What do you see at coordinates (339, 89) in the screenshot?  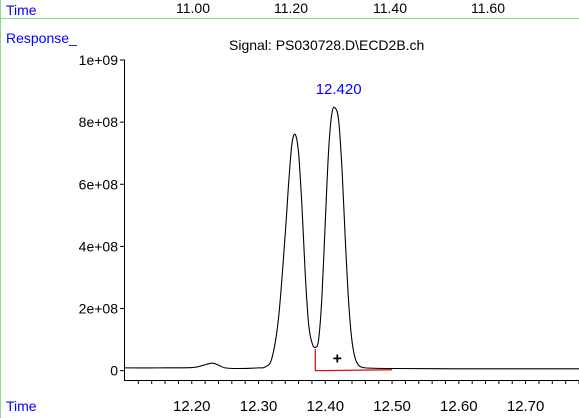 I see `peak-label: 12.420` at bounding box center [339, 89].